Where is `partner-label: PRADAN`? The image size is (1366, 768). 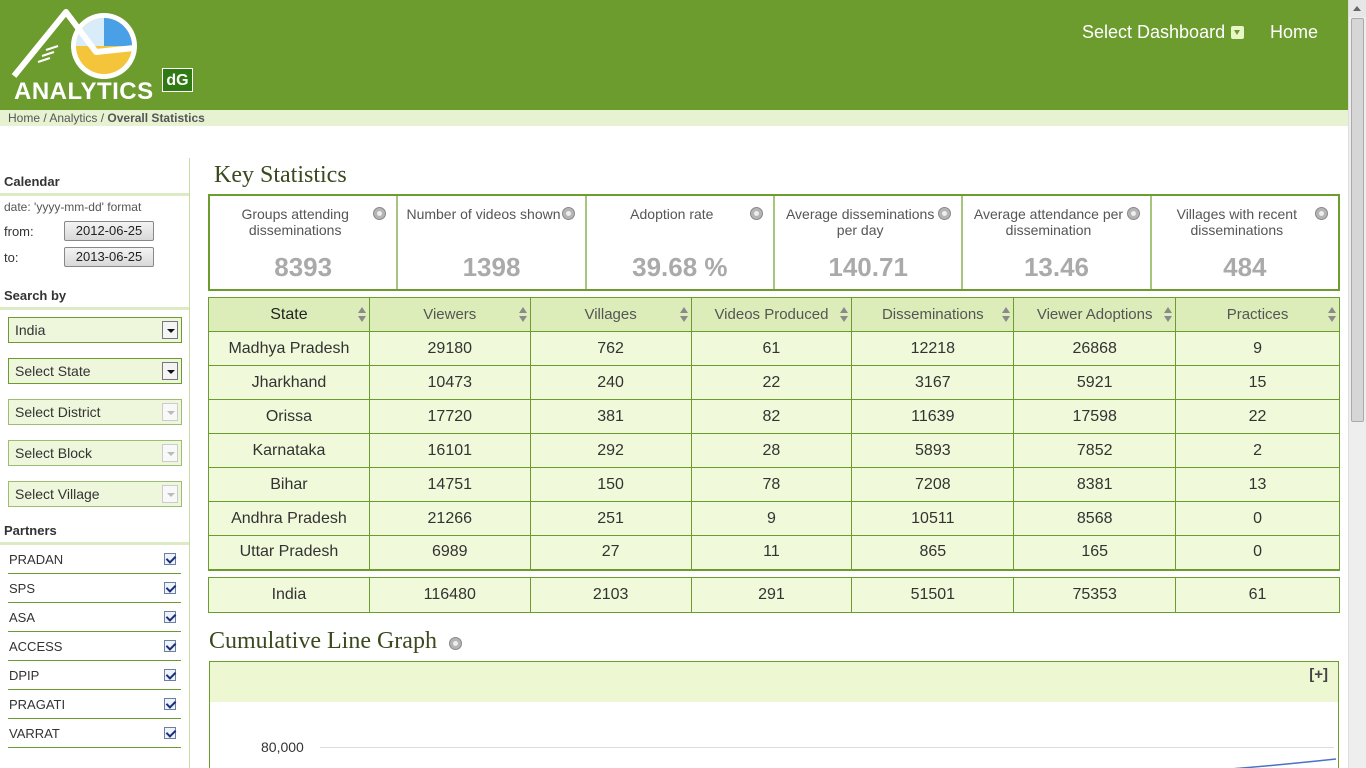
partner-label: PRADAN is located at coordinates (36, 559).